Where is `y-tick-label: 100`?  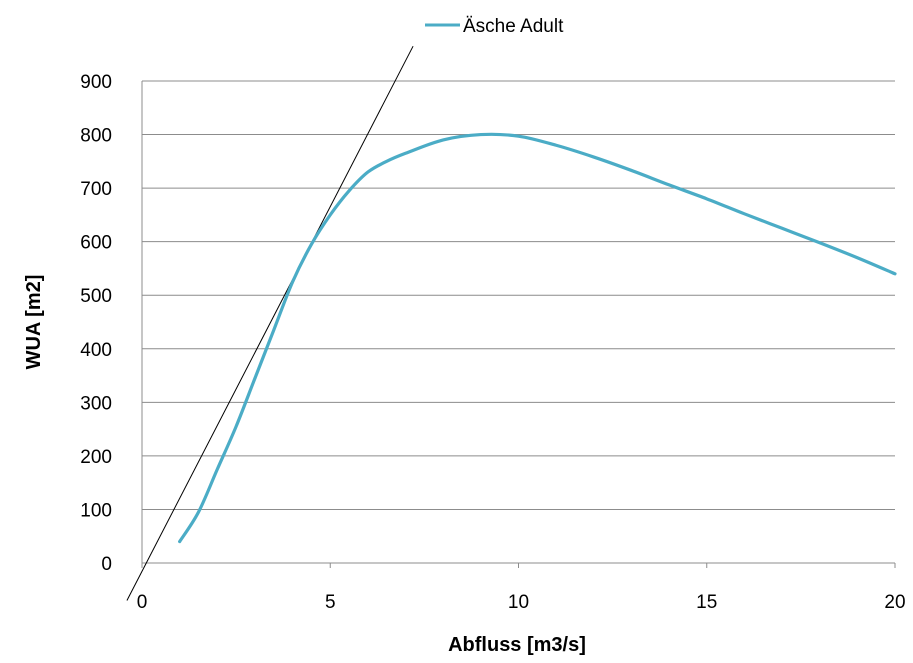
y-tick-label: 100 is located at coordinates (96, 510).